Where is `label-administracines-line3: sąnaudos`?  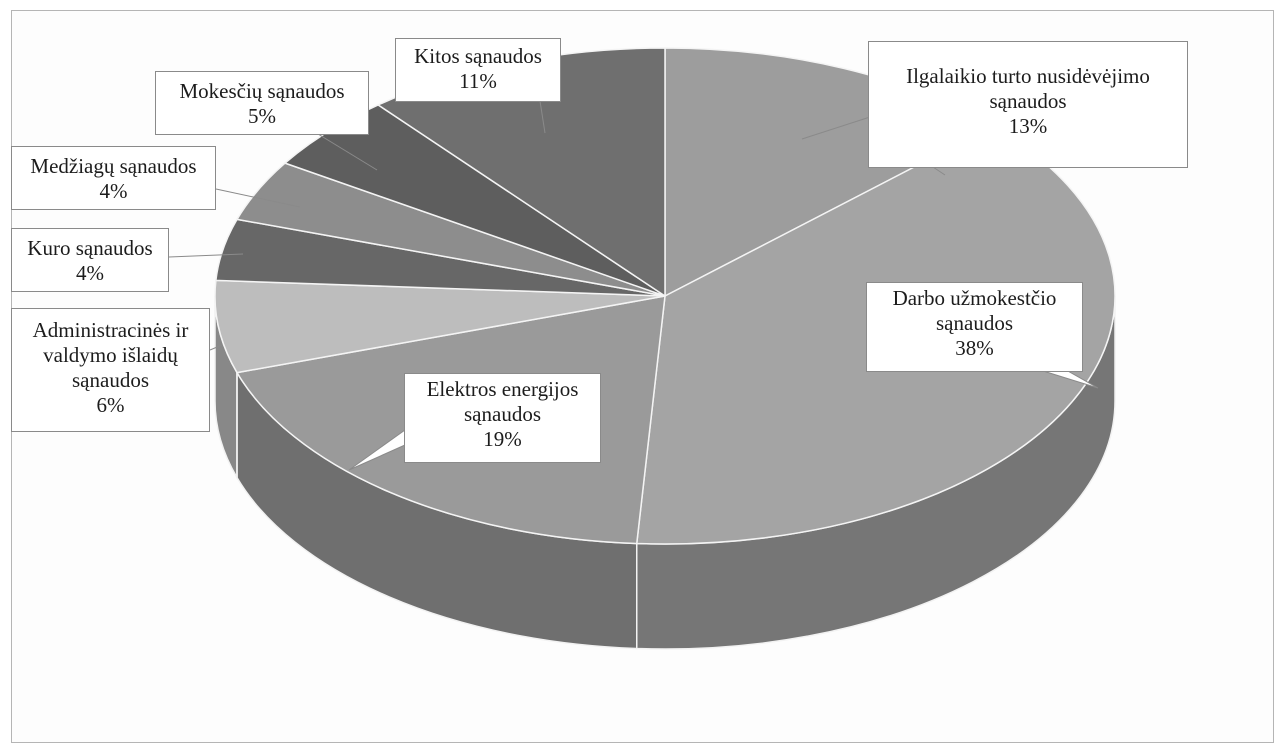 label-administracines-line3: sąnaudos is located at coordinates (110, 380).